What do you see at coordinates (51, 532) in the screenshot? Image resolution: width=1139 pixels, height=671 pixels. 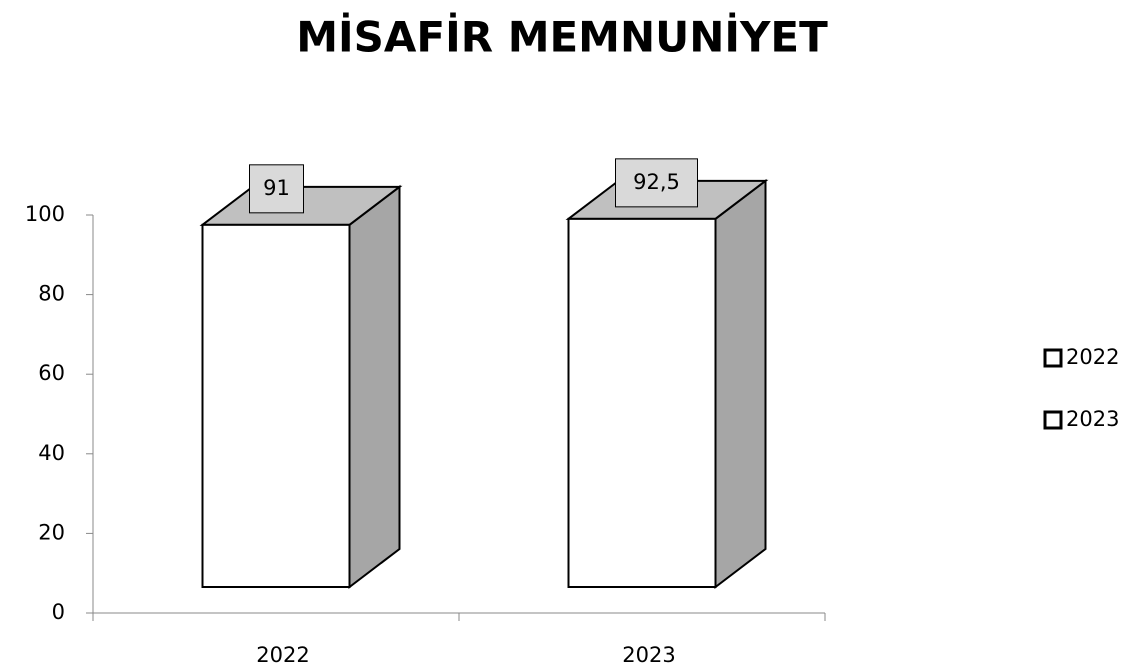 I see `y-tick-label: 20` at bounding box center [51, 532].